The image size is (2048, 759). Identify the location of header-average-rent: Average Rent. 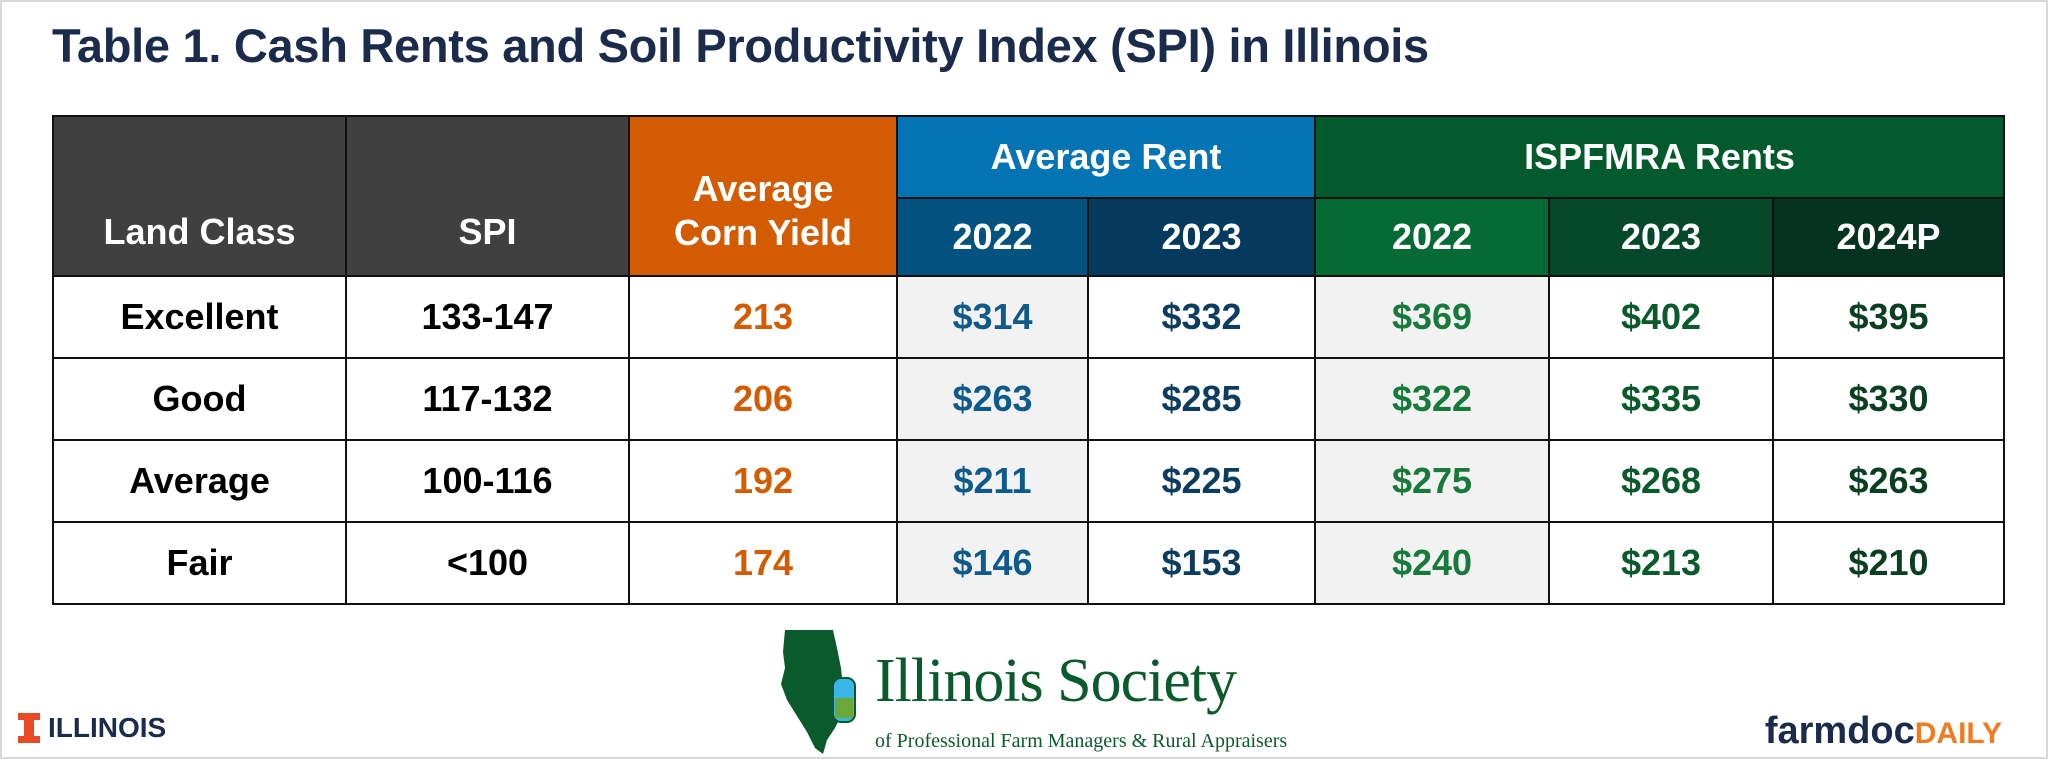
(1106, 157).